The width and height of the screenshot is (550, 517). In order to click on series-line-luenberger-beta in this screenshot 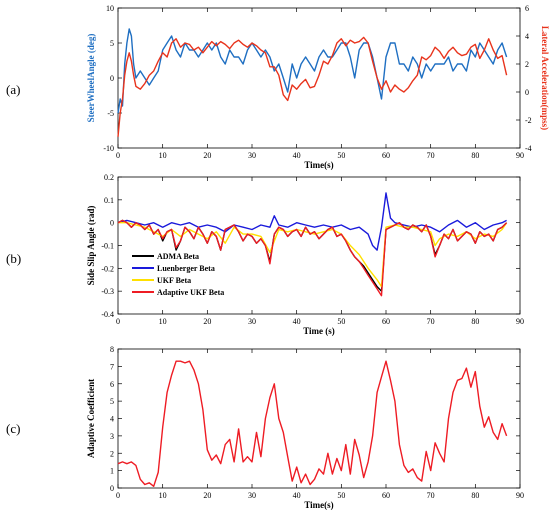, I will do `click(312, 221)`.